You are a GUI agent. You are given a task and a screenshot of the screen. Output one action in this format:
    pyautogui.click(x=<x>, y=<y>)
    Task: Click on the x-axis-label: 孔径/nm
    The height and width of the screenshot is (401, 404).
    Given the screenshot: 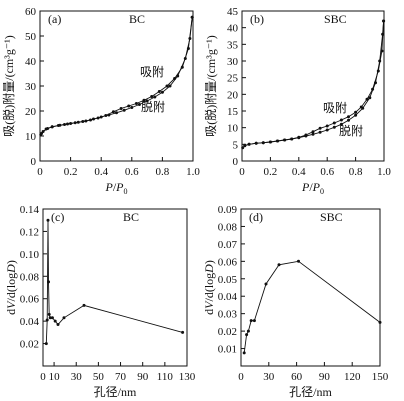 What is the action you would take?
    pyautogui.click(x=115, y=392)
    